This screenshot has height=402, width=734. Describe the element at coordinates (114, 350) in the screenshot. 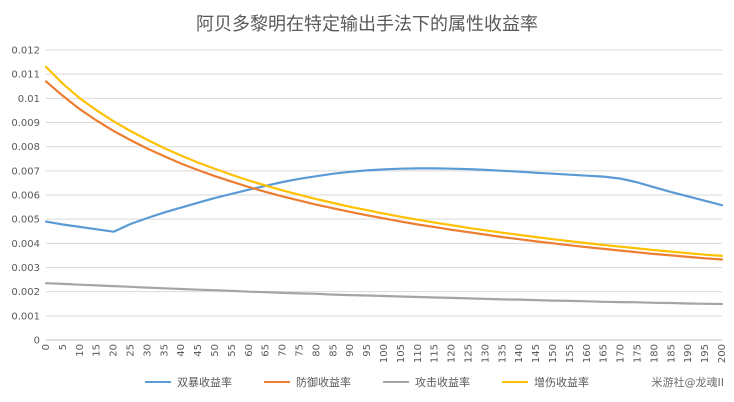

I see `x-tick-label: 20` at that location.